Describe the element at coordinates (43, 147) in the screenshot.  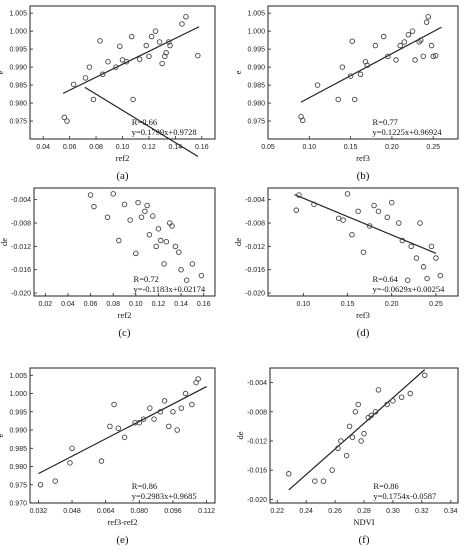
I see `x-tick-label: 0.04` at that location.